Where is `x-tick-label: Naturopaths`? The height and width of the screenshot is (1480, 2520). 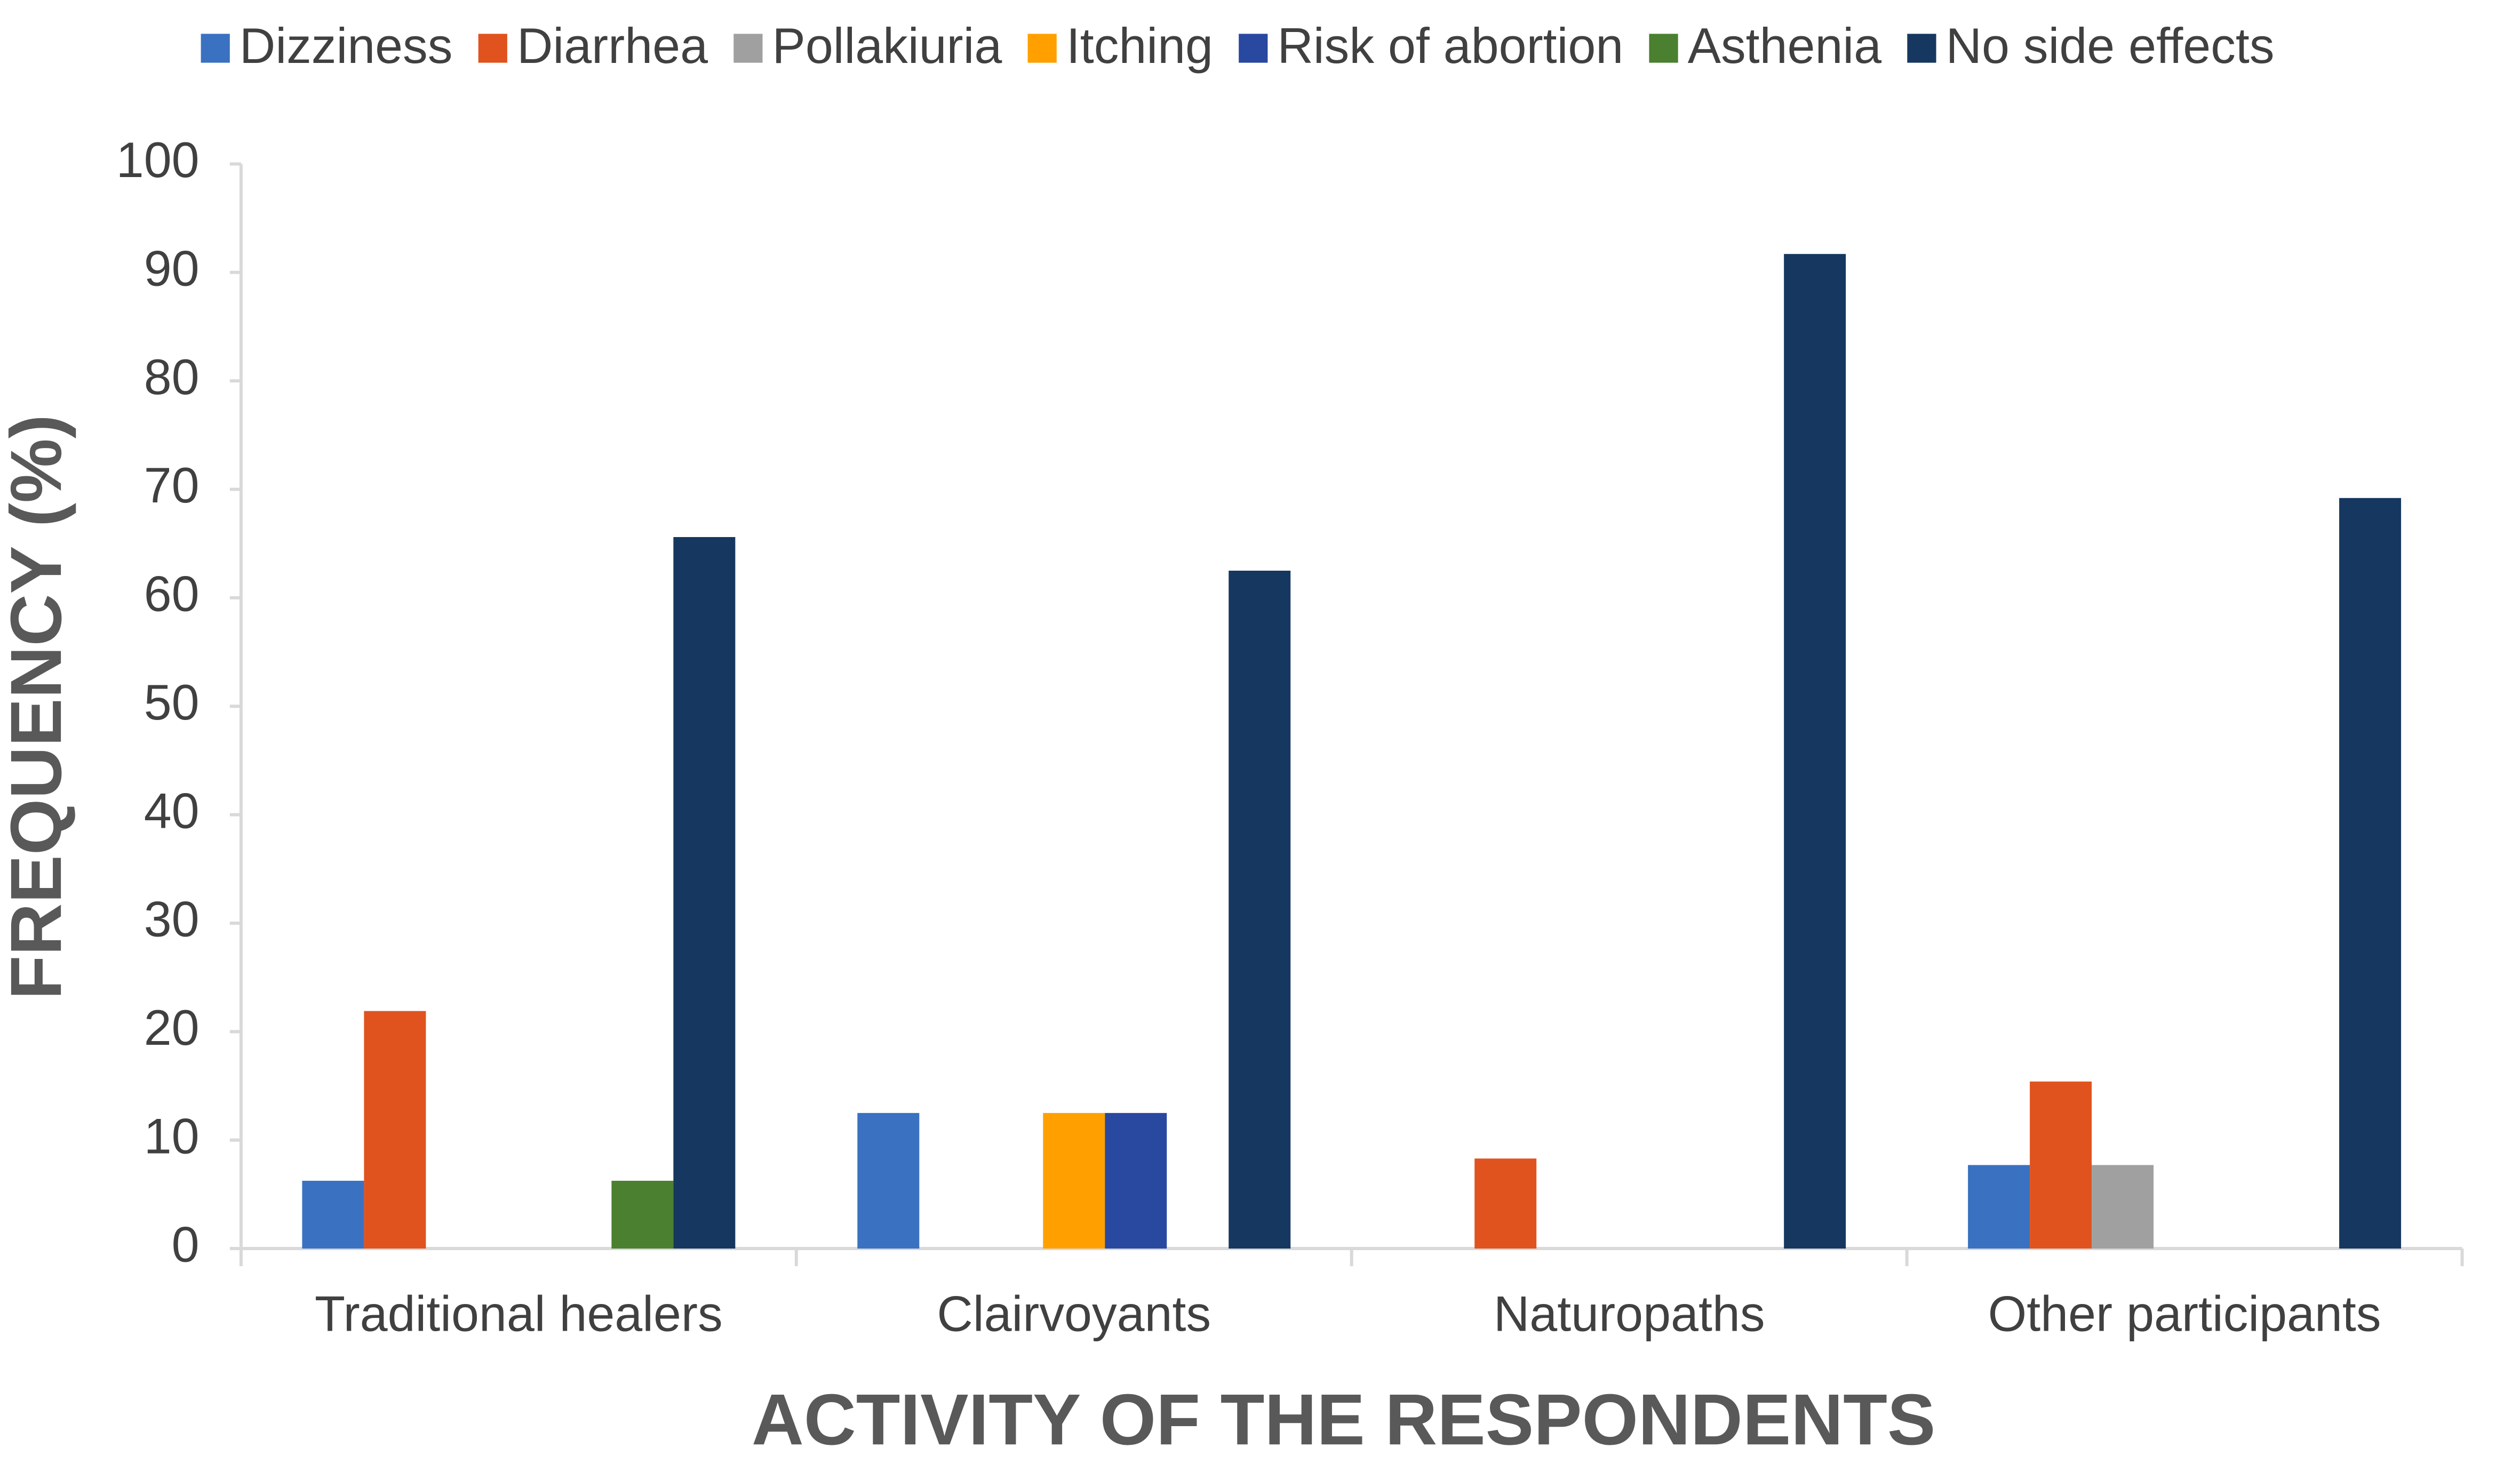
x-tick-label: Naturopaths is located at coordinates (1629, 1313).